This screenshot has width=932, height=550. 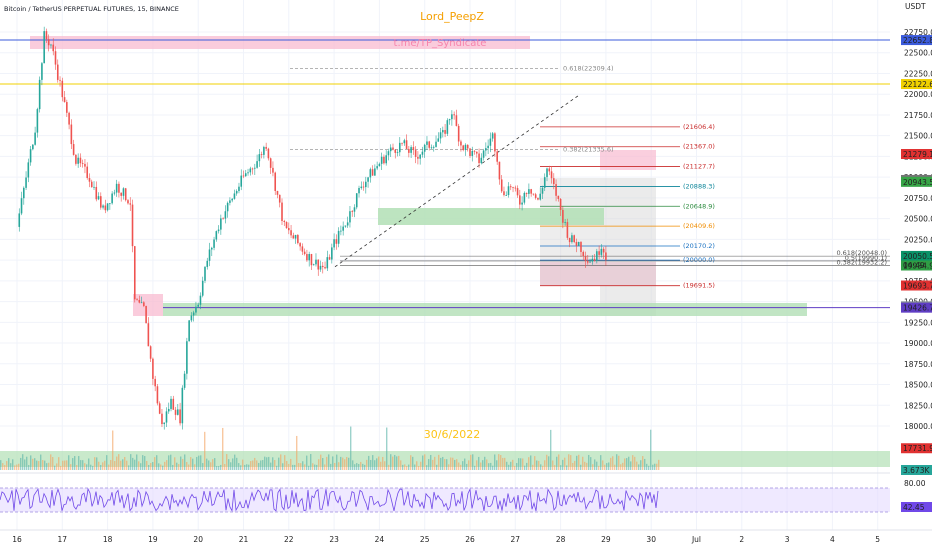 I want to click on time-axis: 16 17 18 19 20 21 22 23 24 25 26 27 28 29 30 Jul 2 3 4 5, so click(x=466, y=536).